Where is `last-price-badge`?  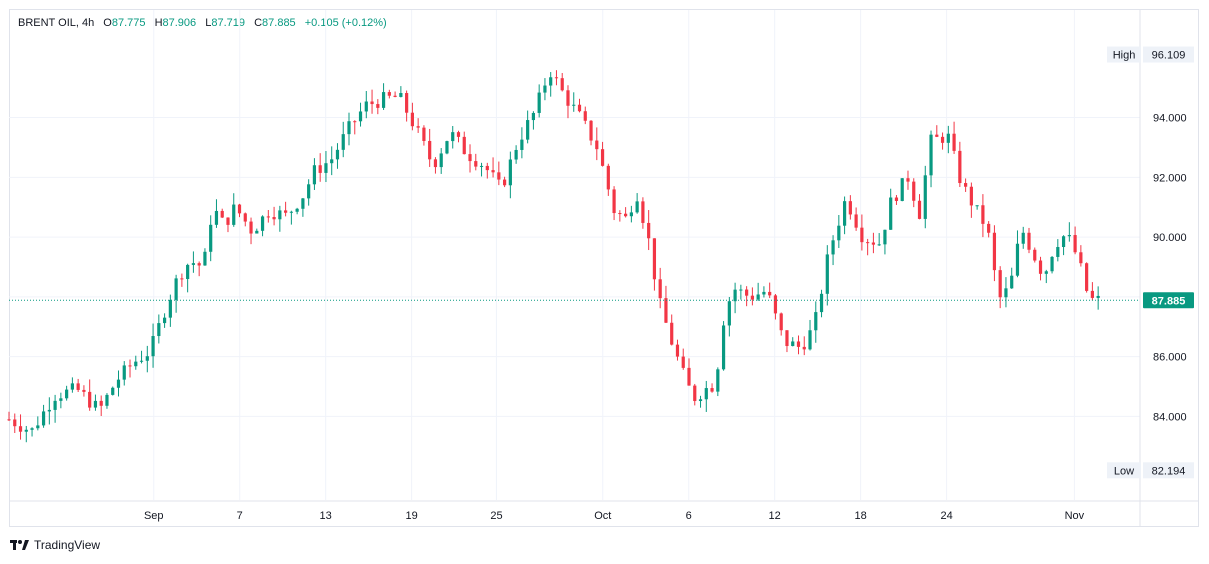 last-price-badge is located at coordinates (1168, 300).